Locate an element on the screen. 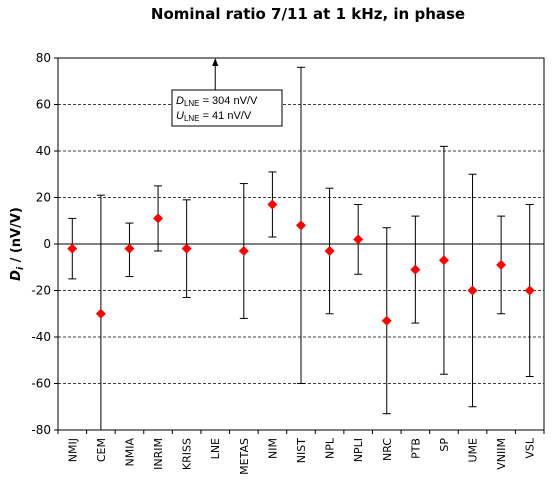 This screenshot has width=553, height=481. y-ticks: 80 60 40 20 0 -20 -40 -60 -80 is located at coordinates (44, 244).